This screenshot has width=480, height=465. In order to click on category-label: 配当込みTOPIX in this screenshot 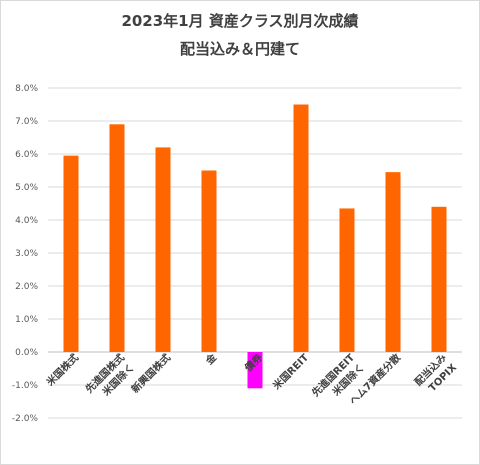, I will do `click(436, 375)`.